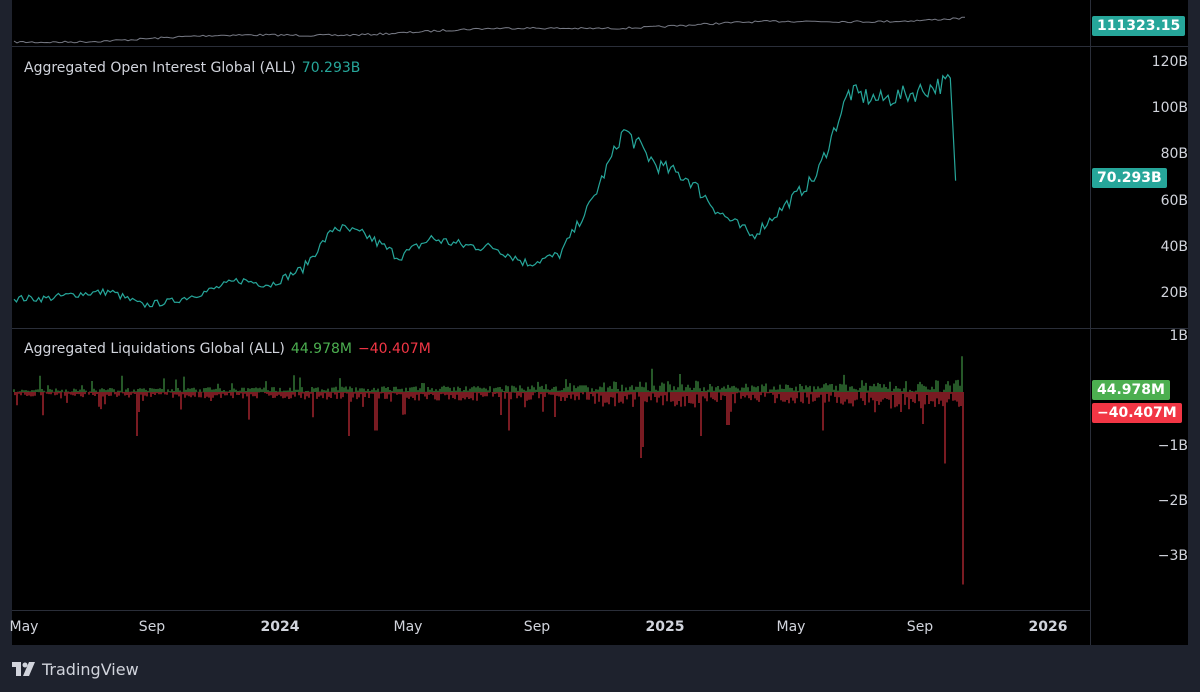 The height and width of the screenshot is (692, 1200). Describe the element at coordinates (1129, 178) in the screenshot. I see `oi-value-tag: 70.293B` at that location.